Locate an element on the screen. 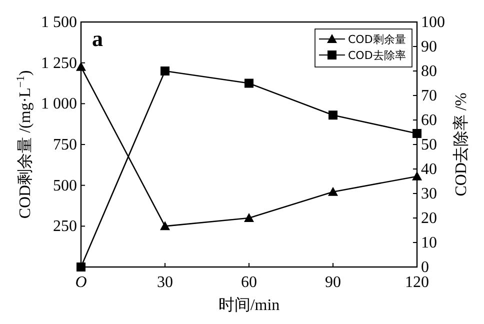 The height and width of the screenshot is (324, 484). x-tick-label: 60 is located at coordinates (249, 282).